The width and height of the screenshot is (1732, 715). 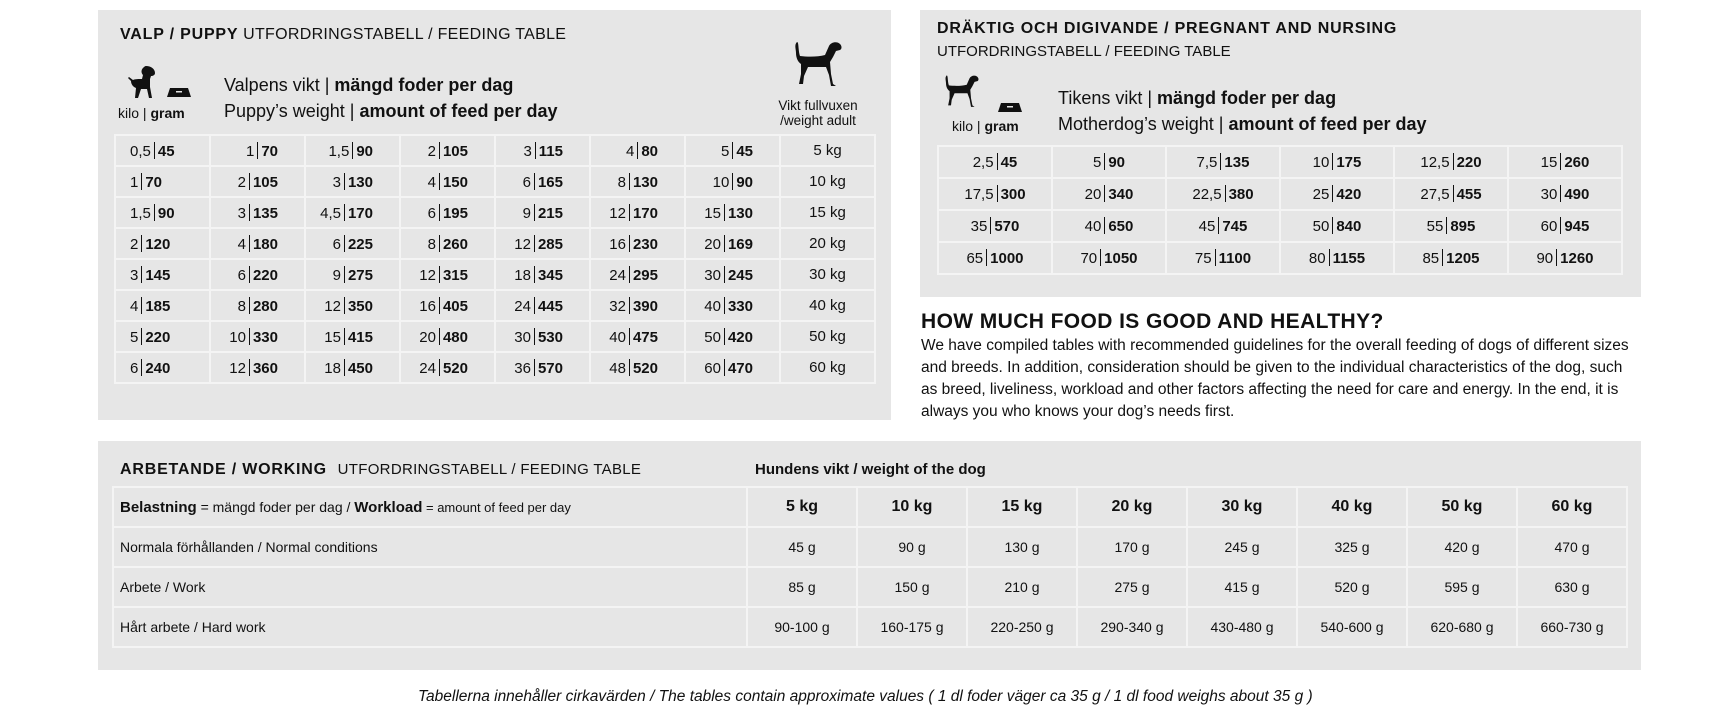 I want to click on gram-value: 445, so click(x=550, y=306).